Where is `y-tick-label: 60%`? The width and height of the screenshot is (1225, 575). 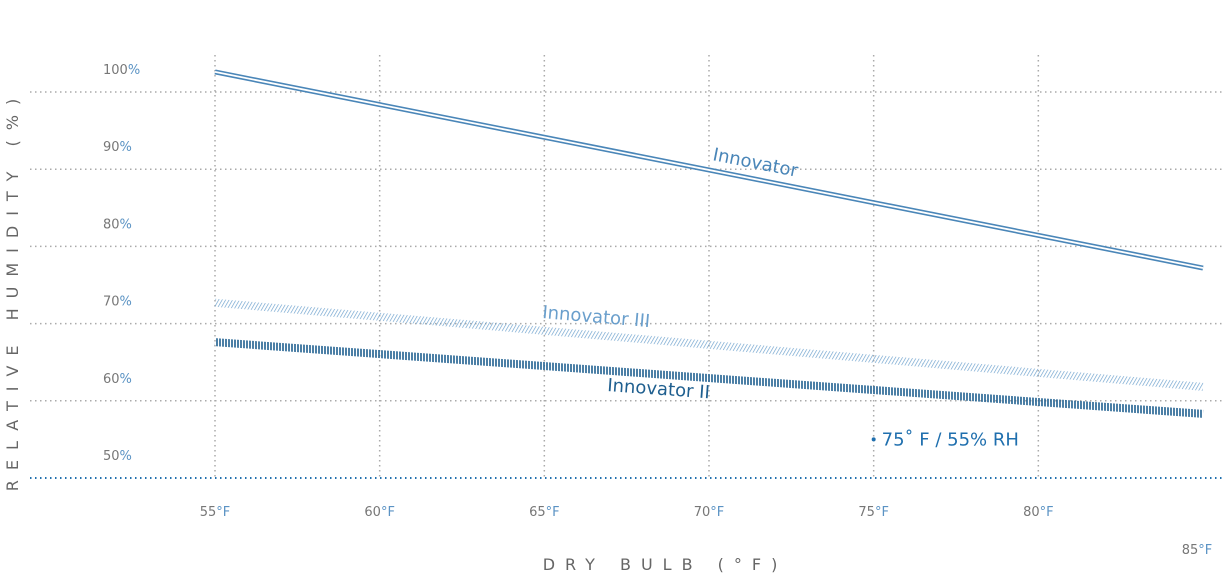
y-tick-label: 60% is located at coordinates (117, 379).